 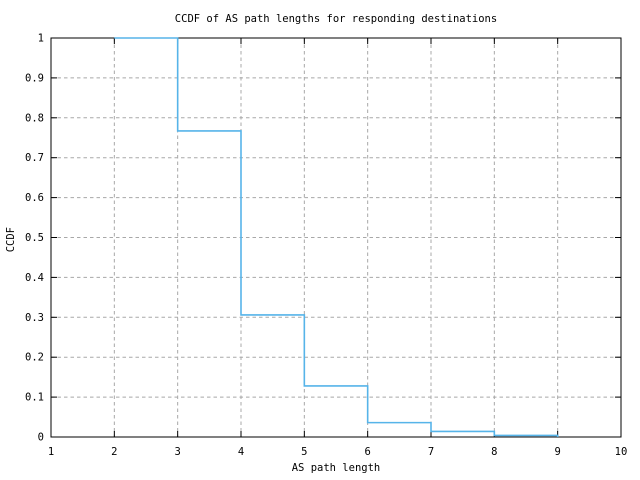 I want to click on x-axis-label: AS path length, so click(x=336, y=468).